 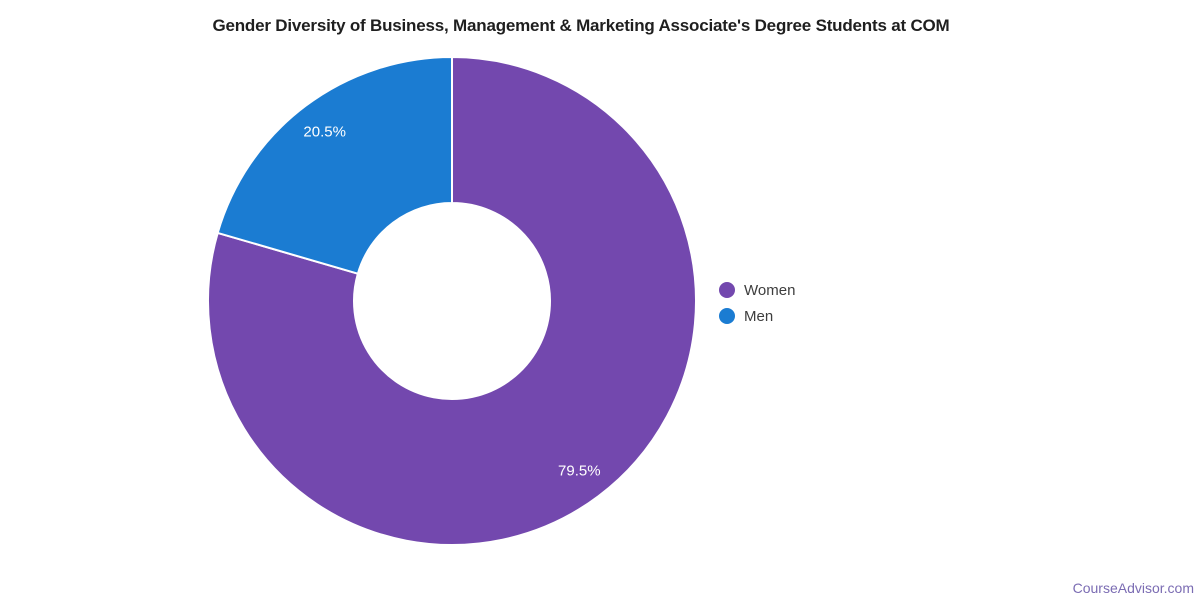 I want to click on legend-marker-men-icon, so click(x=727, y=316).